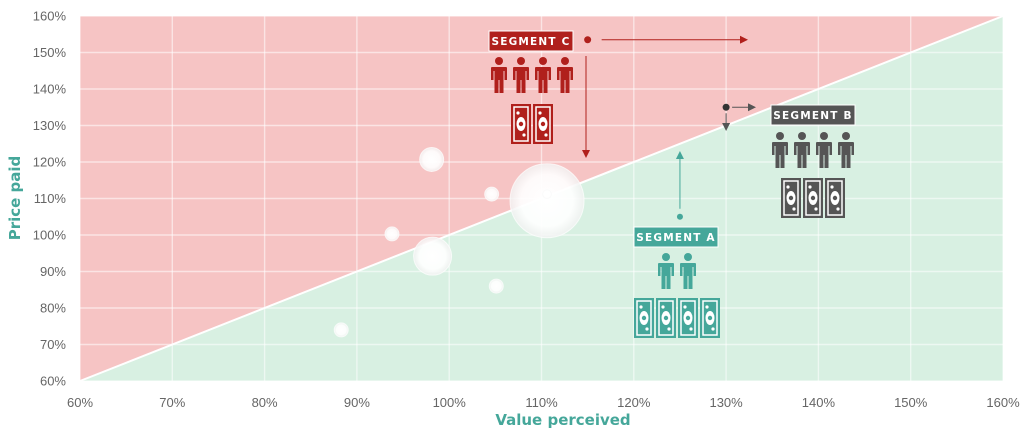 This screenshot has width=1024, height=436. Describe the element at coordinates (789, 160) in the screenshot. I see `segment-b: SEGMENT B` at that location.